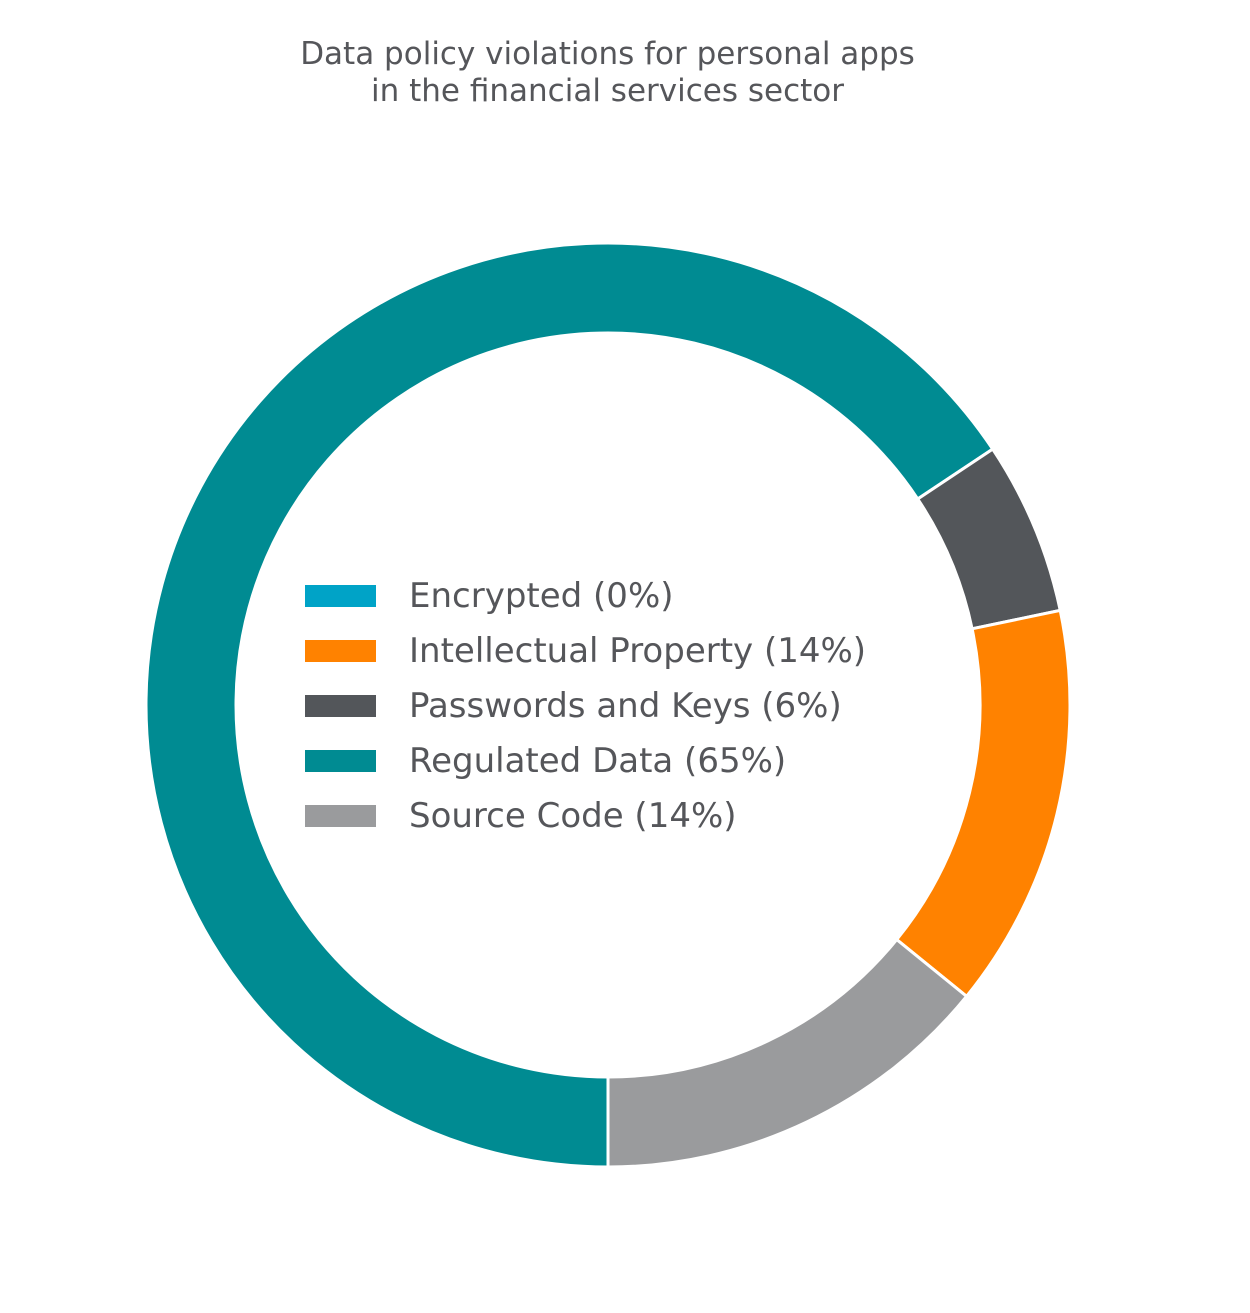 Image resolution: width=1250 pixels, height=1313 pixels. Describe the element at coordinates (607, 91) in the screenshot. I see `chart-title-line-2: in the financial services sector` at that location.